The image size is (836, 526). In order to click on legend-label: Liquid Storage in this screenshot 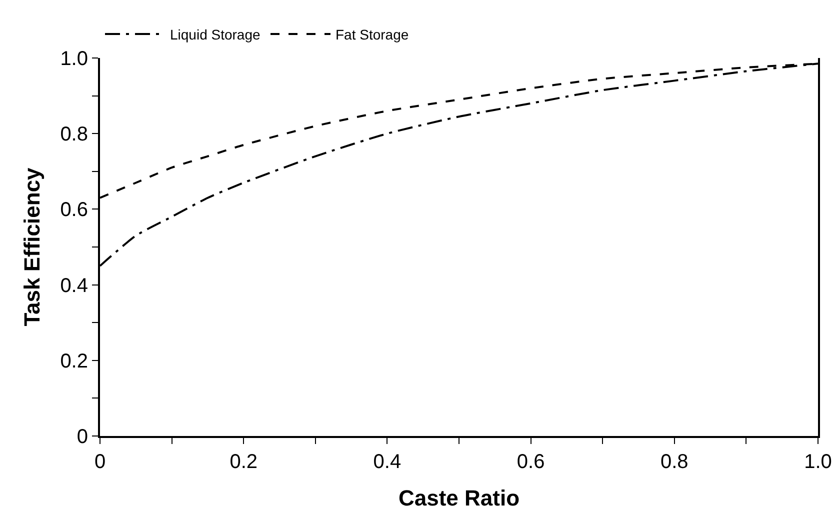, I will do `click(215, 34)`.